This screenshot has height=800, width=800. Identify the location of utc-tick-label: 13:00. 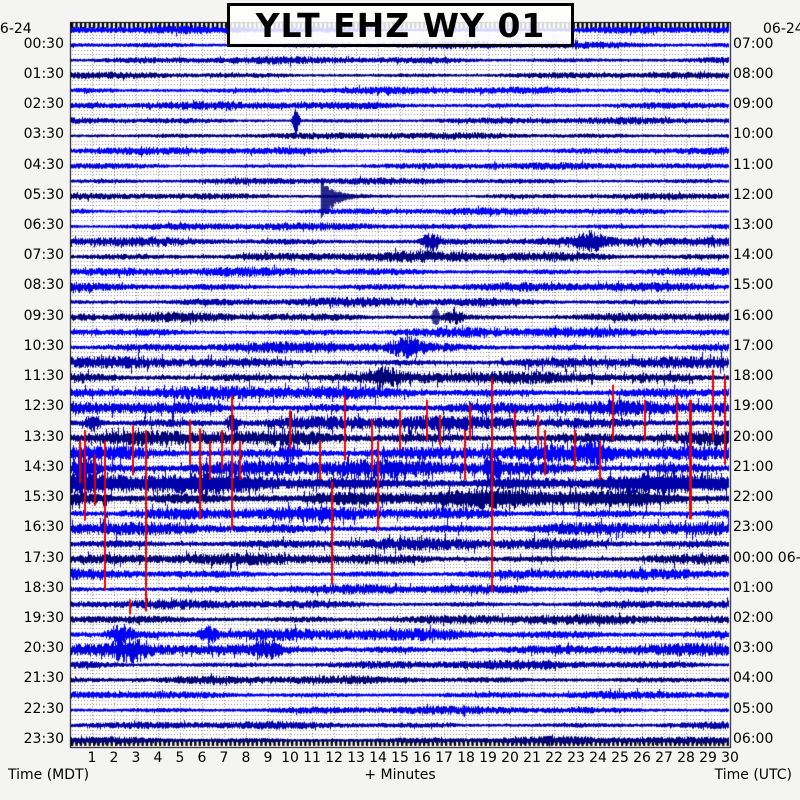
(753, 224).